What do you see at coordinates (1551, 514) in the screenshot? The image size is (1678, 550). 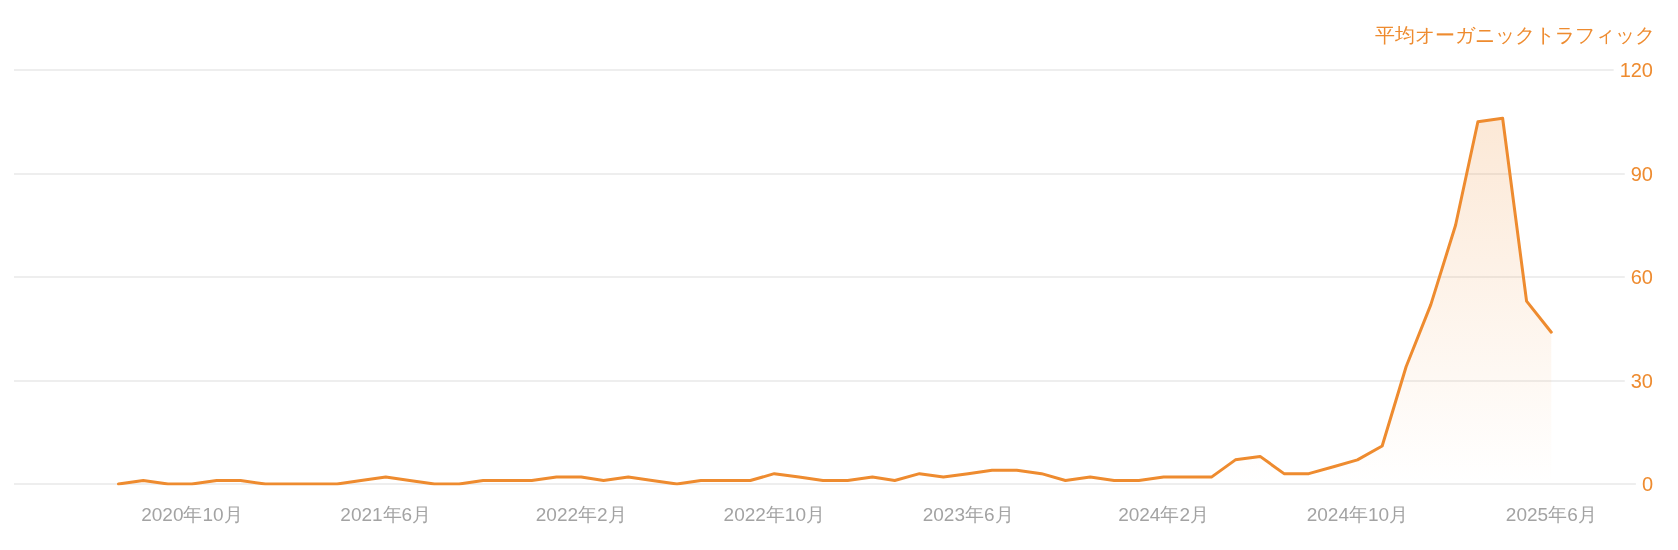 I see `x-tick-label: 2025年6月` at bounding box center [1551, 514].